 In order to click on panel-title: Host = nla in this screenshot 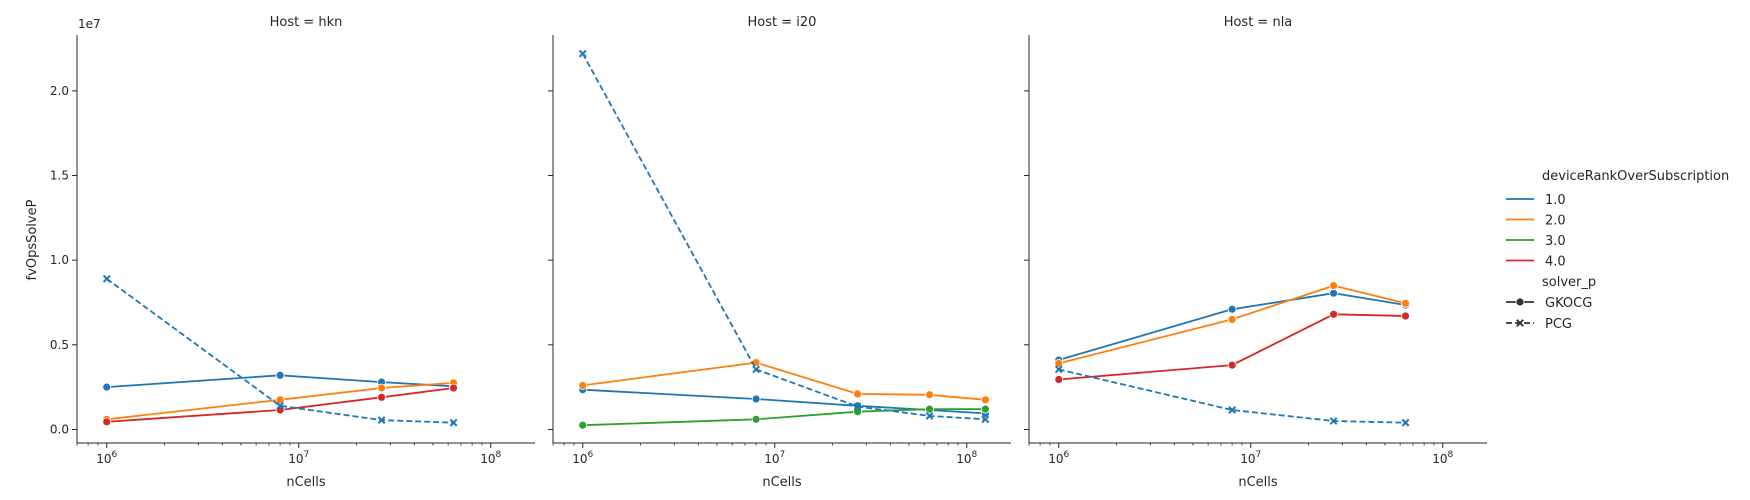, I will do `click(1258, 22)`.